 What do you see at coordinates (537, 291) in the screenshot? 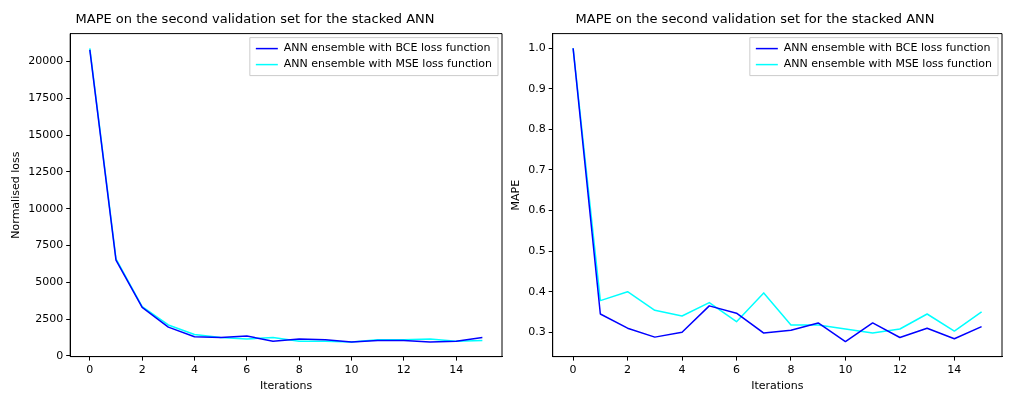
I see `y-tick-label: 0.4` at bounding box center [537, 291].